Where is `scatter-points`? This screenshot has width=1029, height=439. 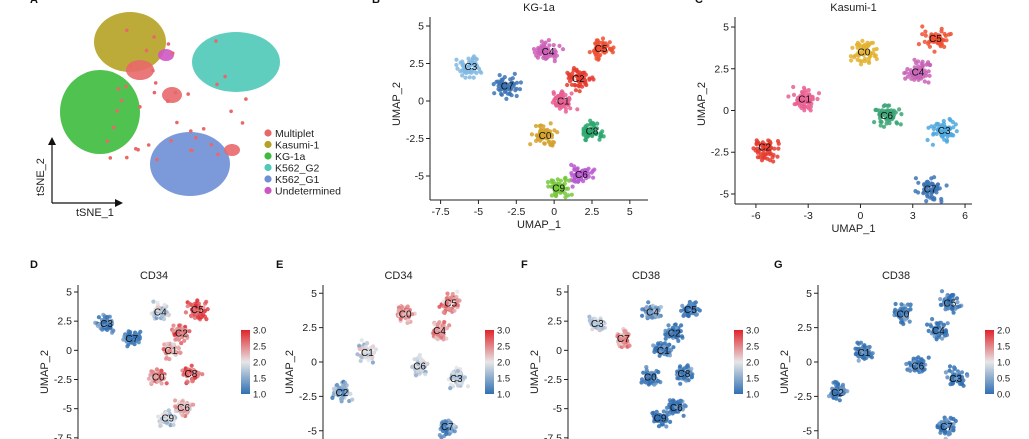 scatter-points is located at coordinates (644, 364).